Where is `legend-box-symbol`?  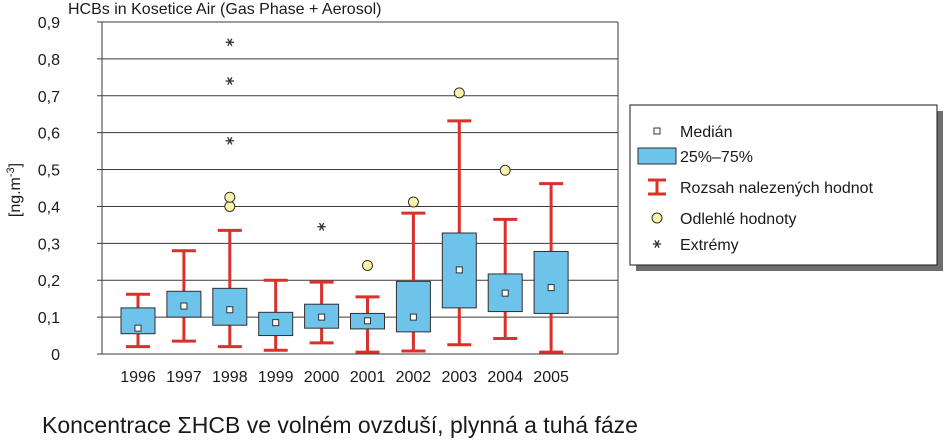
legend-box-symbol is located at coordinates (657, 156).